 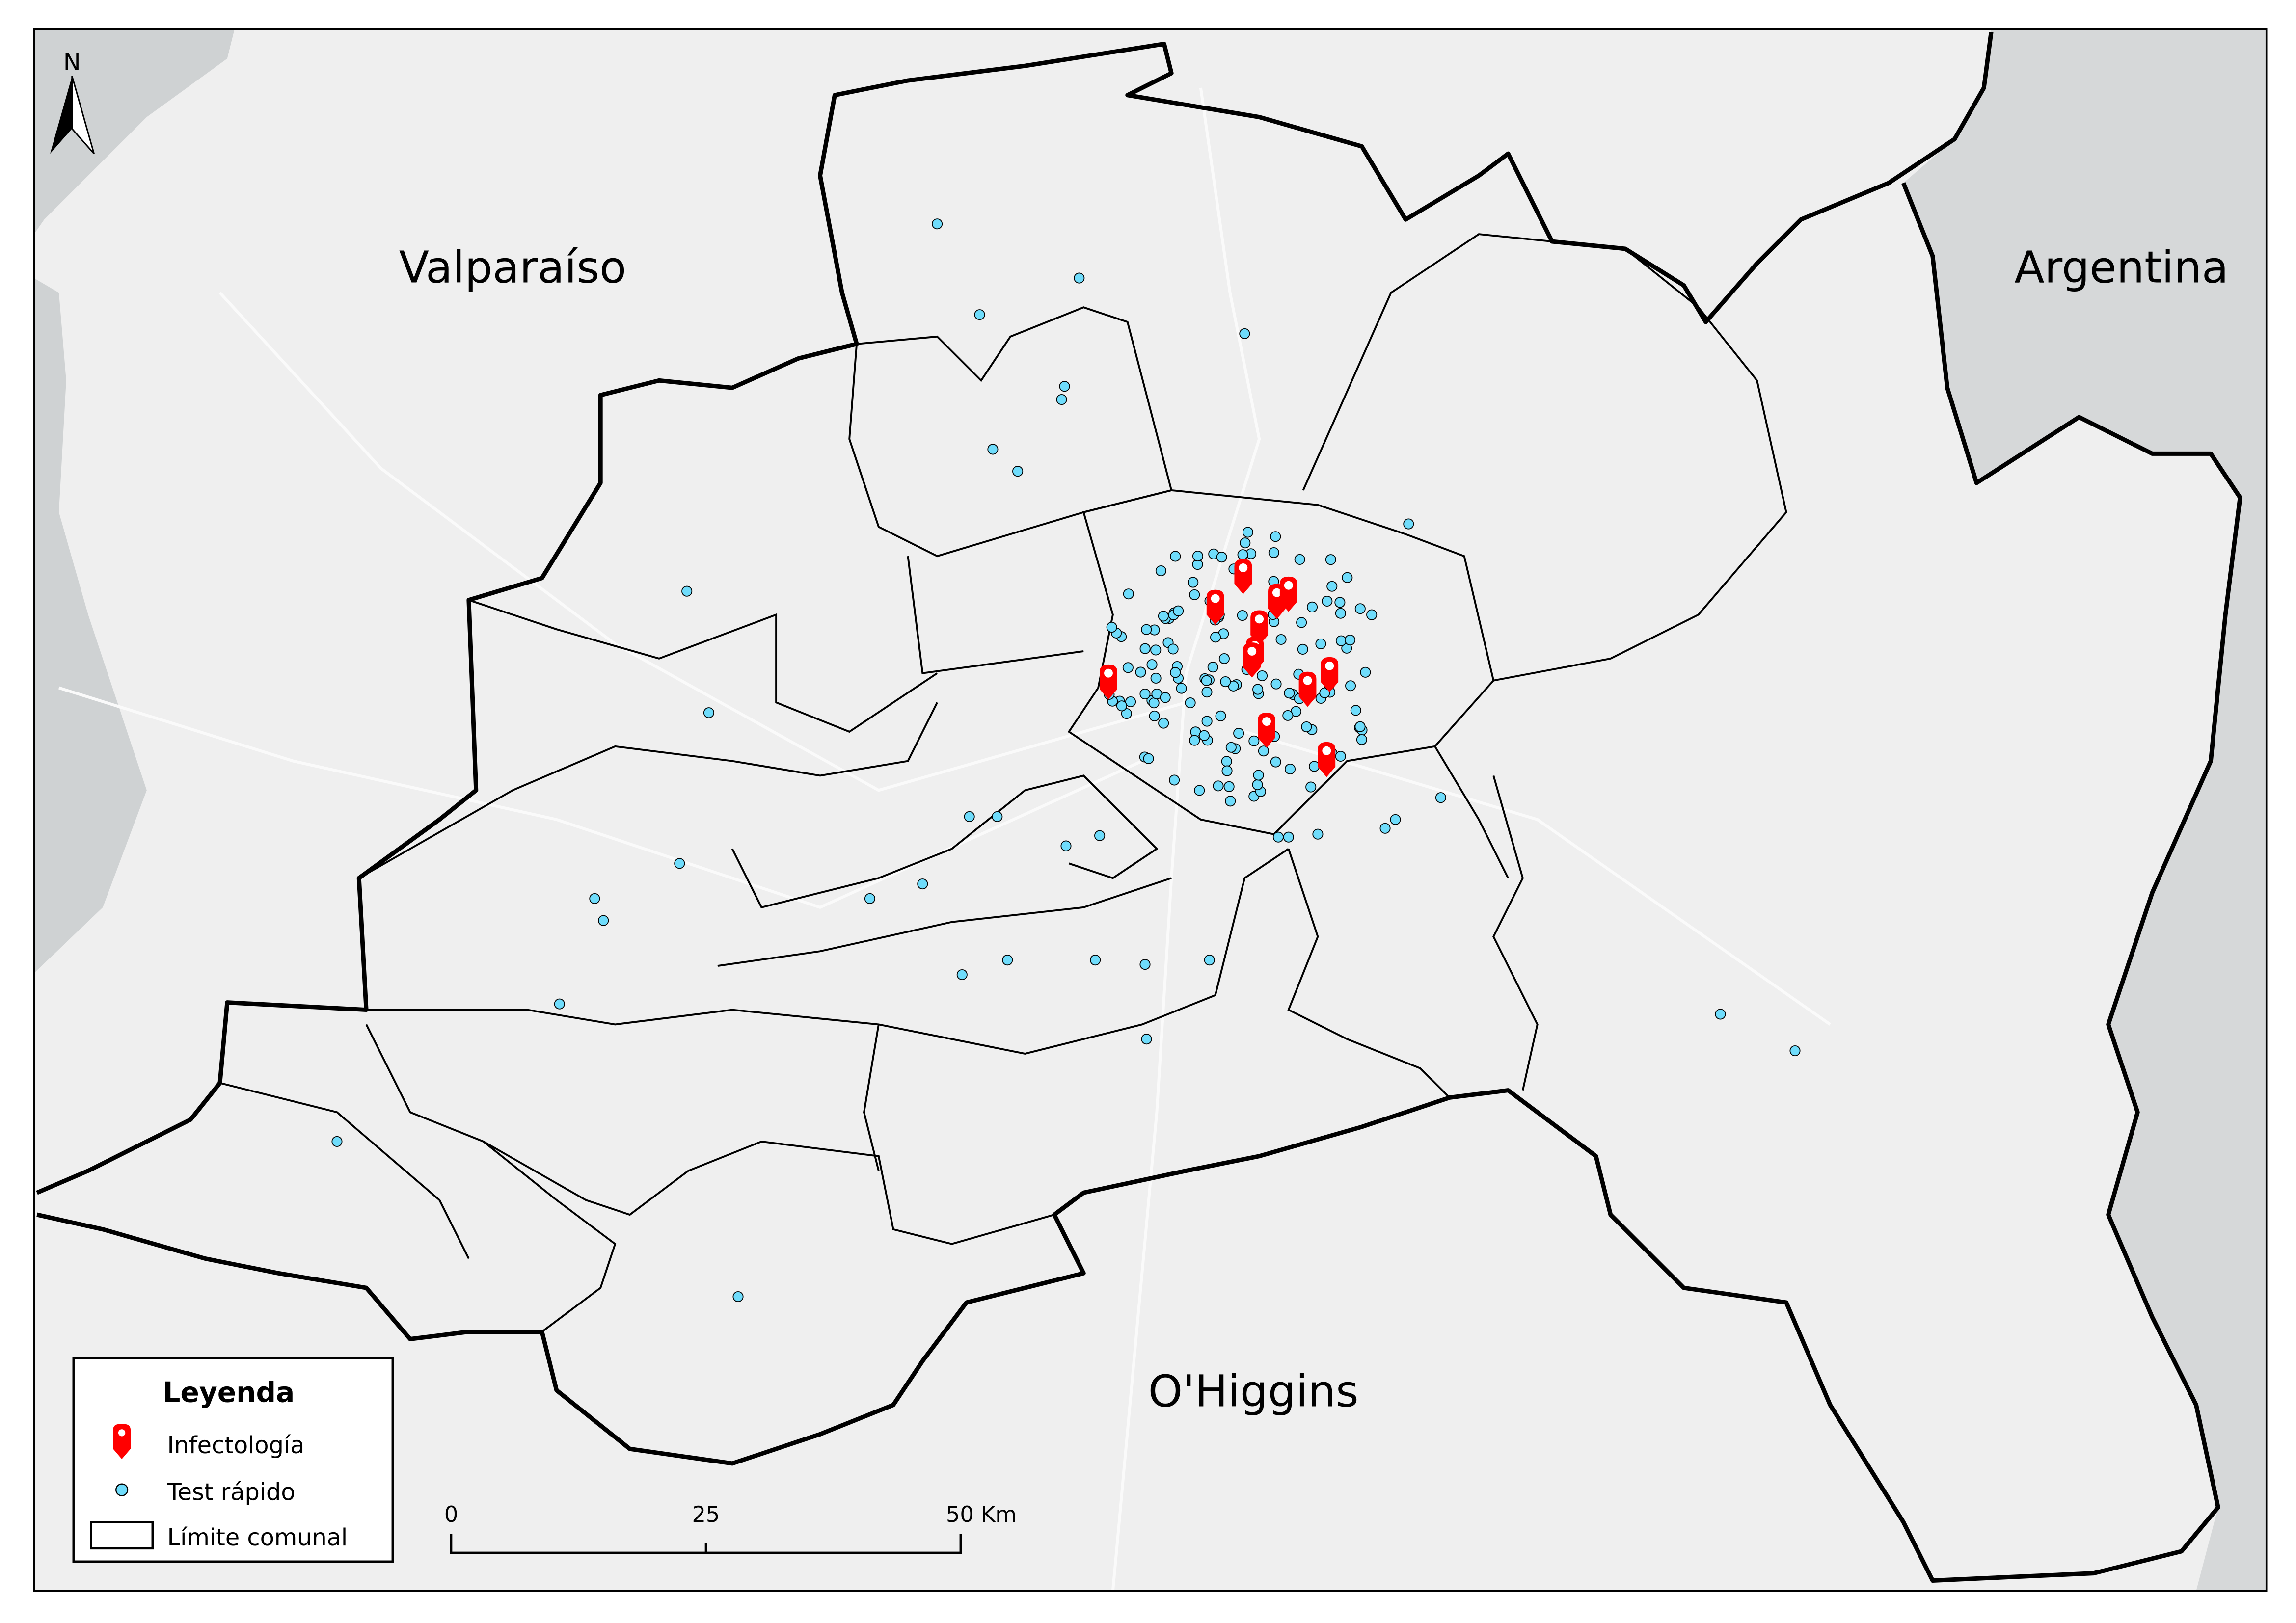 I want to click on legend-item-limite-comunal: Límite comunal, so click(x=219, y=1536).